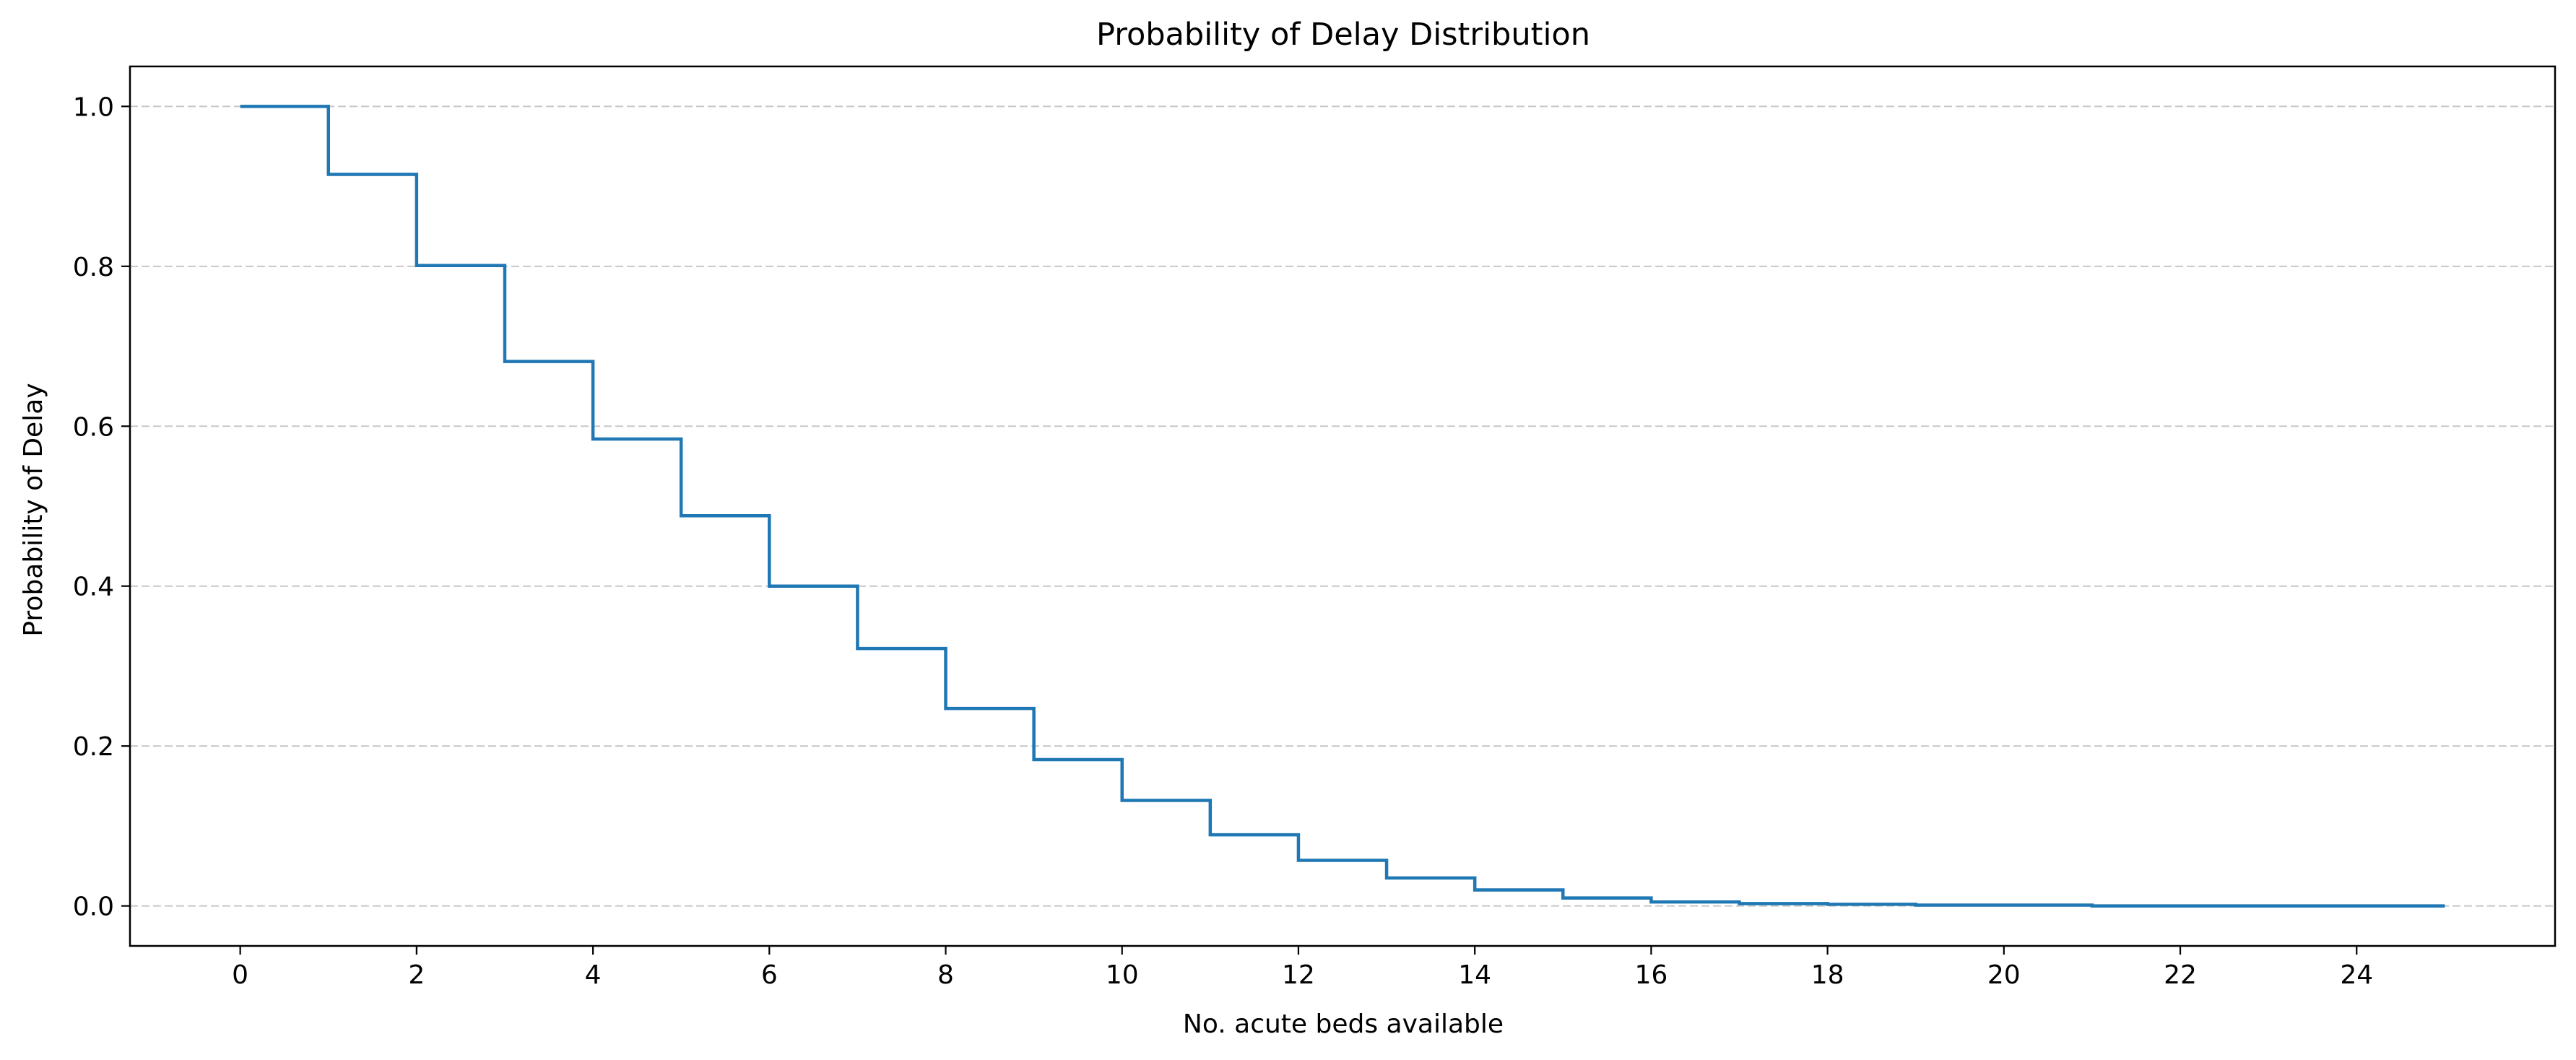 The width and height of the screenshot is (2576, 1060). I want to click on y-axis-ticks: 0.0 0.2 0.4 0.6 0.8 1.0, so click(101, 507).